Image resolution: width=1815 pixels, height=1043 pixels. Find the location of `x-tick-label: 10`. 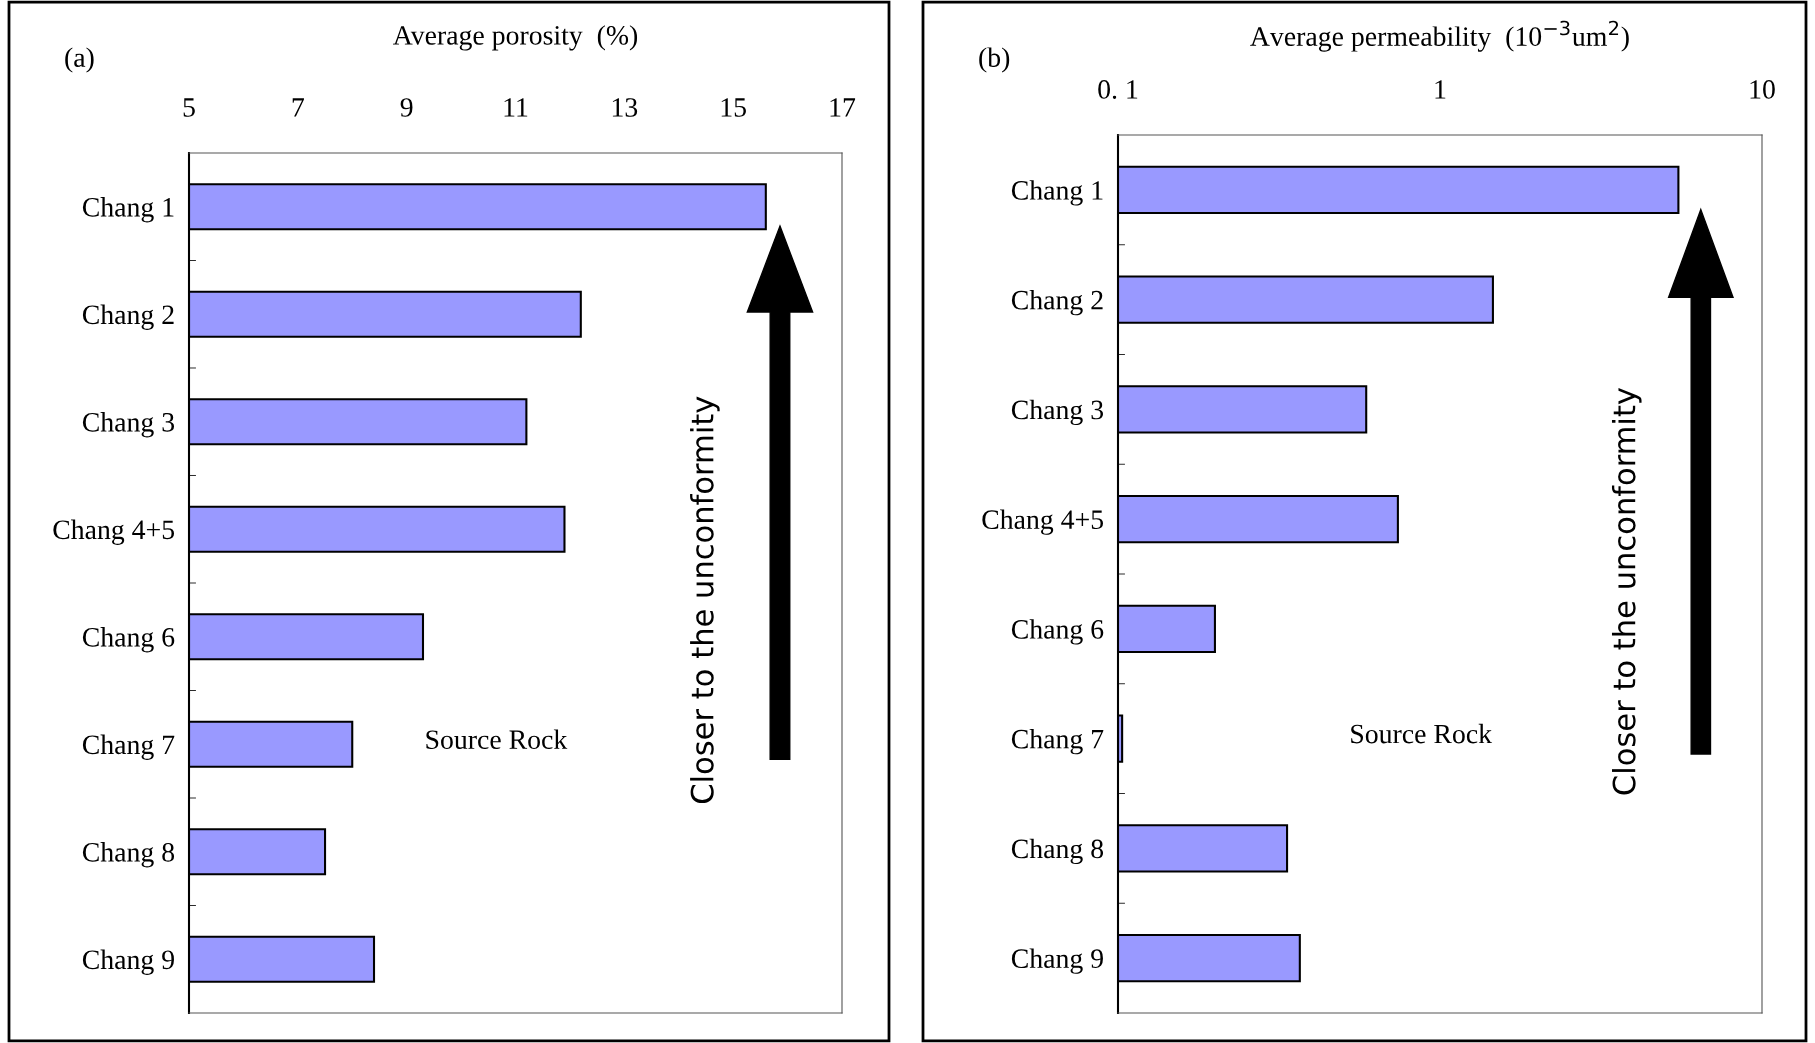

x-tick-label: 10 is located at coordinates (1762, 89).